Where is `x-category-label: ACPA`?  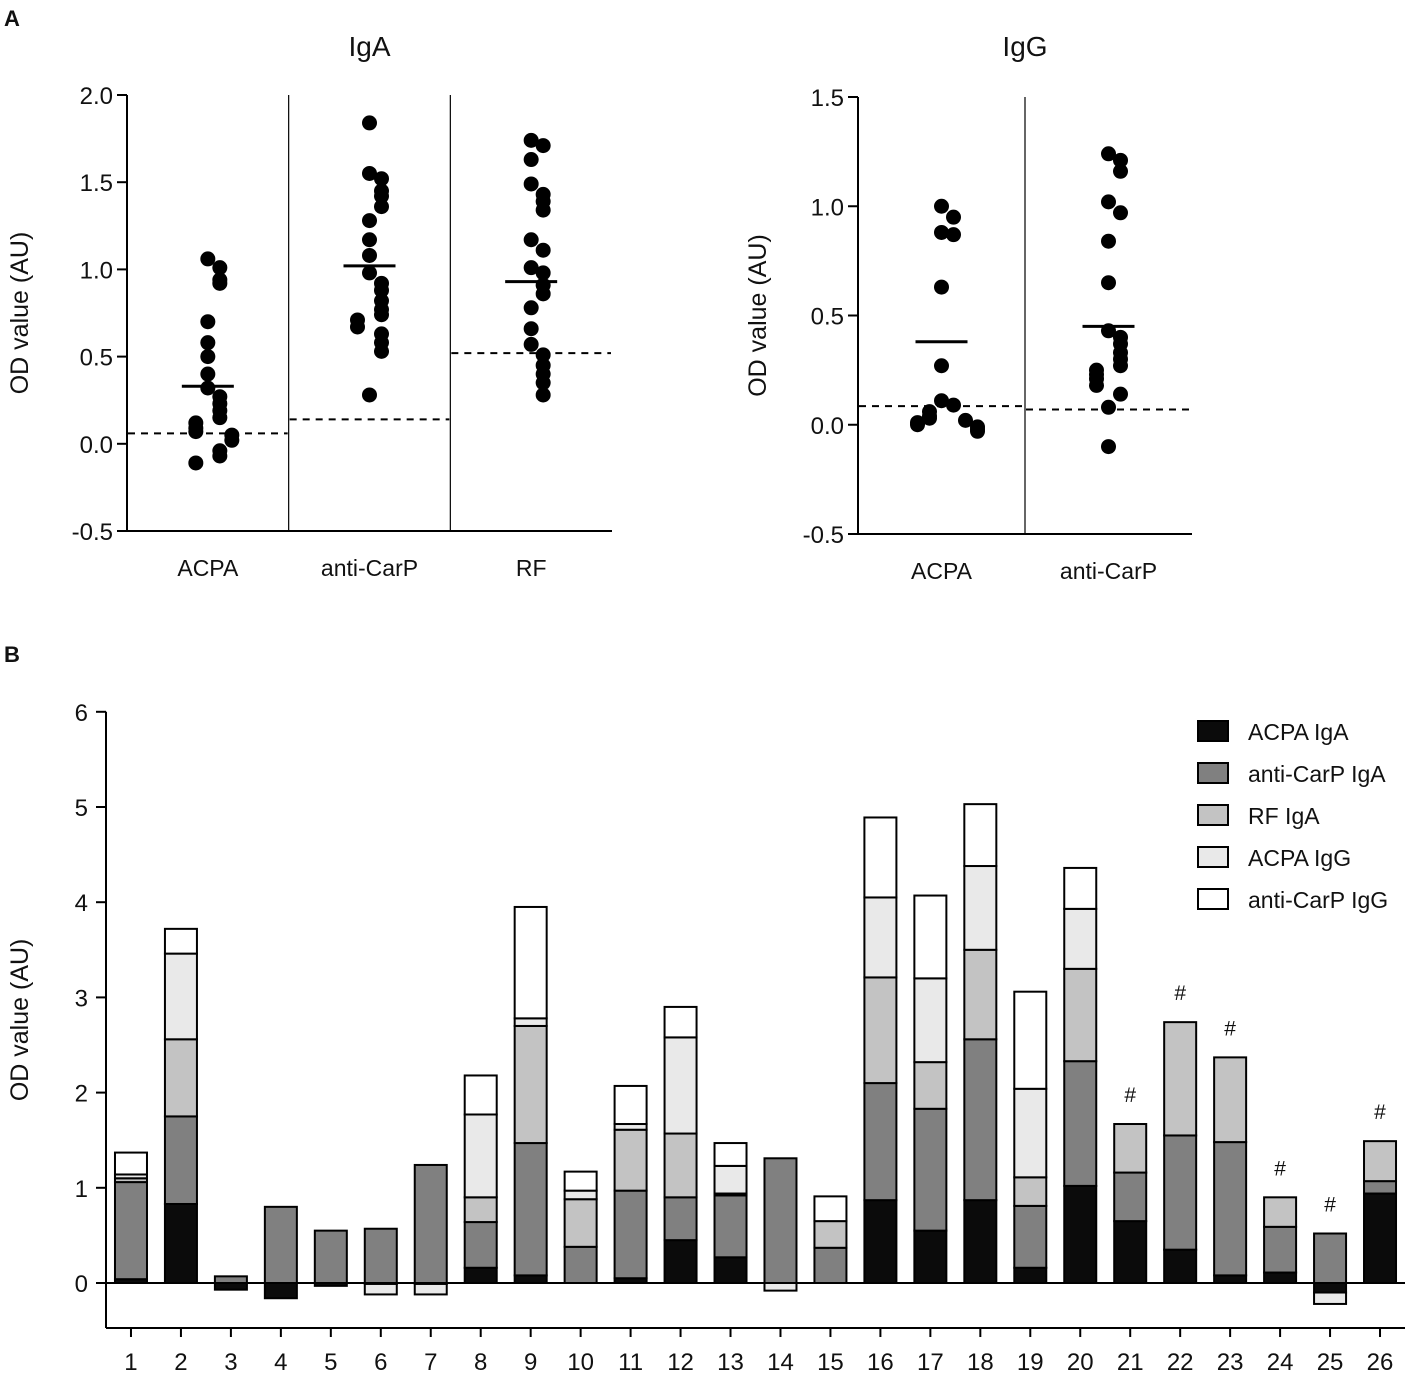 x-category-label: ACPA is located at coordinates (208, 568).